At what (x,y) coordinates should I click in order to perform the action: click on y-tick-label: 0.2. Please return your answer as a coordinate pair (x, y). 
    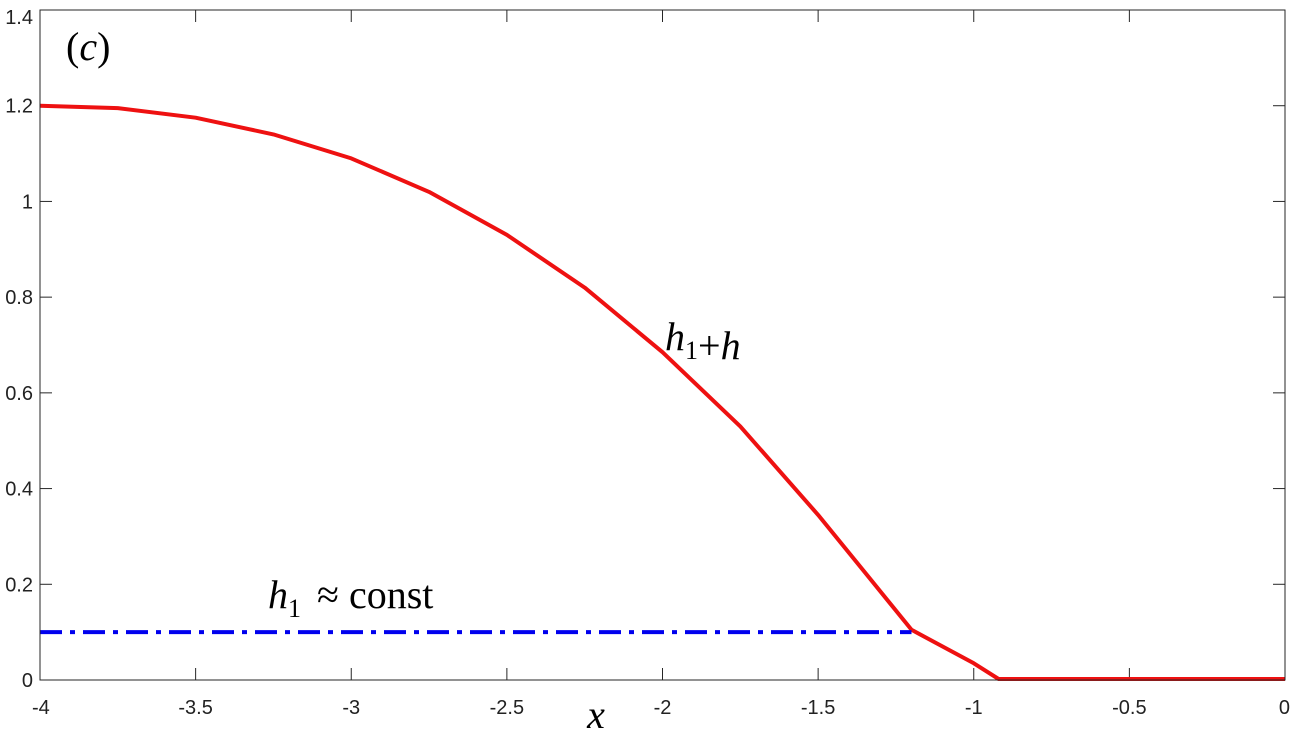
    Looking at the image, I should click on (19, 585).